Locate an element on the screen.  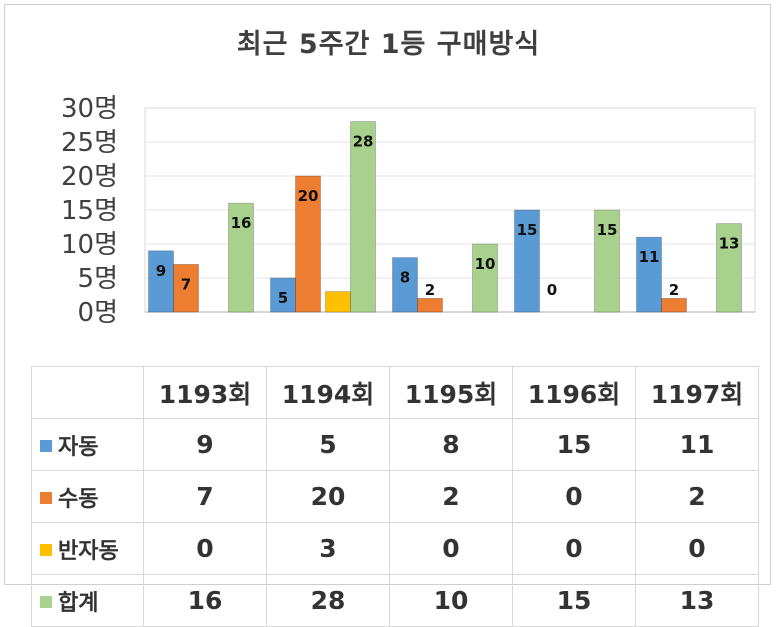
table-cell: 10 is located at coordinates (451, 600).